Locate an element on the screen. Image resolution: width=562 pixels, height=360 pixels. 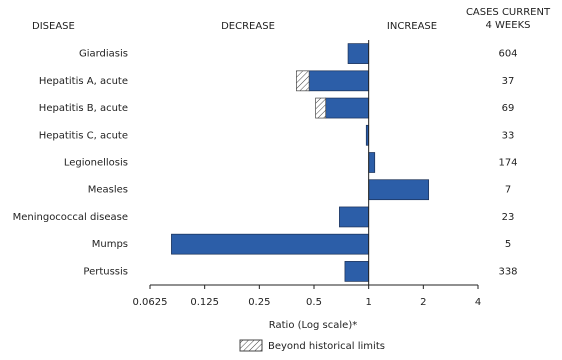
cases-value: 23 is located at coordinates (508, 217).